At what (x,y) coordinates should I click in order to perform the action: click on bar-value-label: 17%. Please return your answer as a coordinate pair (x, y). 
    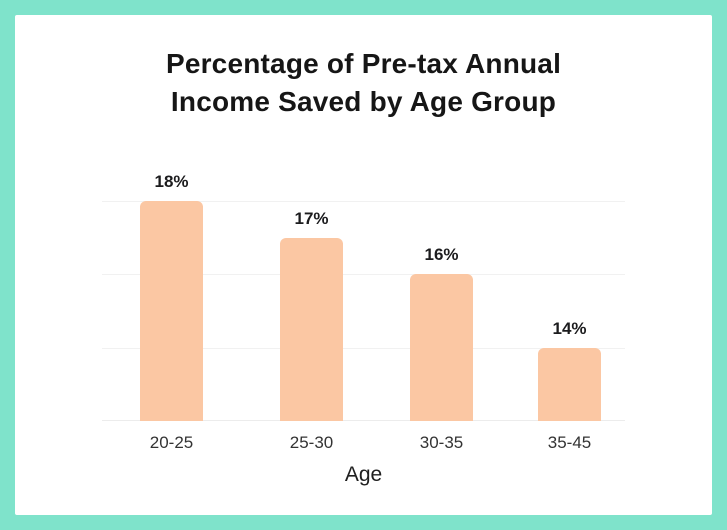
    Looking at the image, I should click on (311, 218).